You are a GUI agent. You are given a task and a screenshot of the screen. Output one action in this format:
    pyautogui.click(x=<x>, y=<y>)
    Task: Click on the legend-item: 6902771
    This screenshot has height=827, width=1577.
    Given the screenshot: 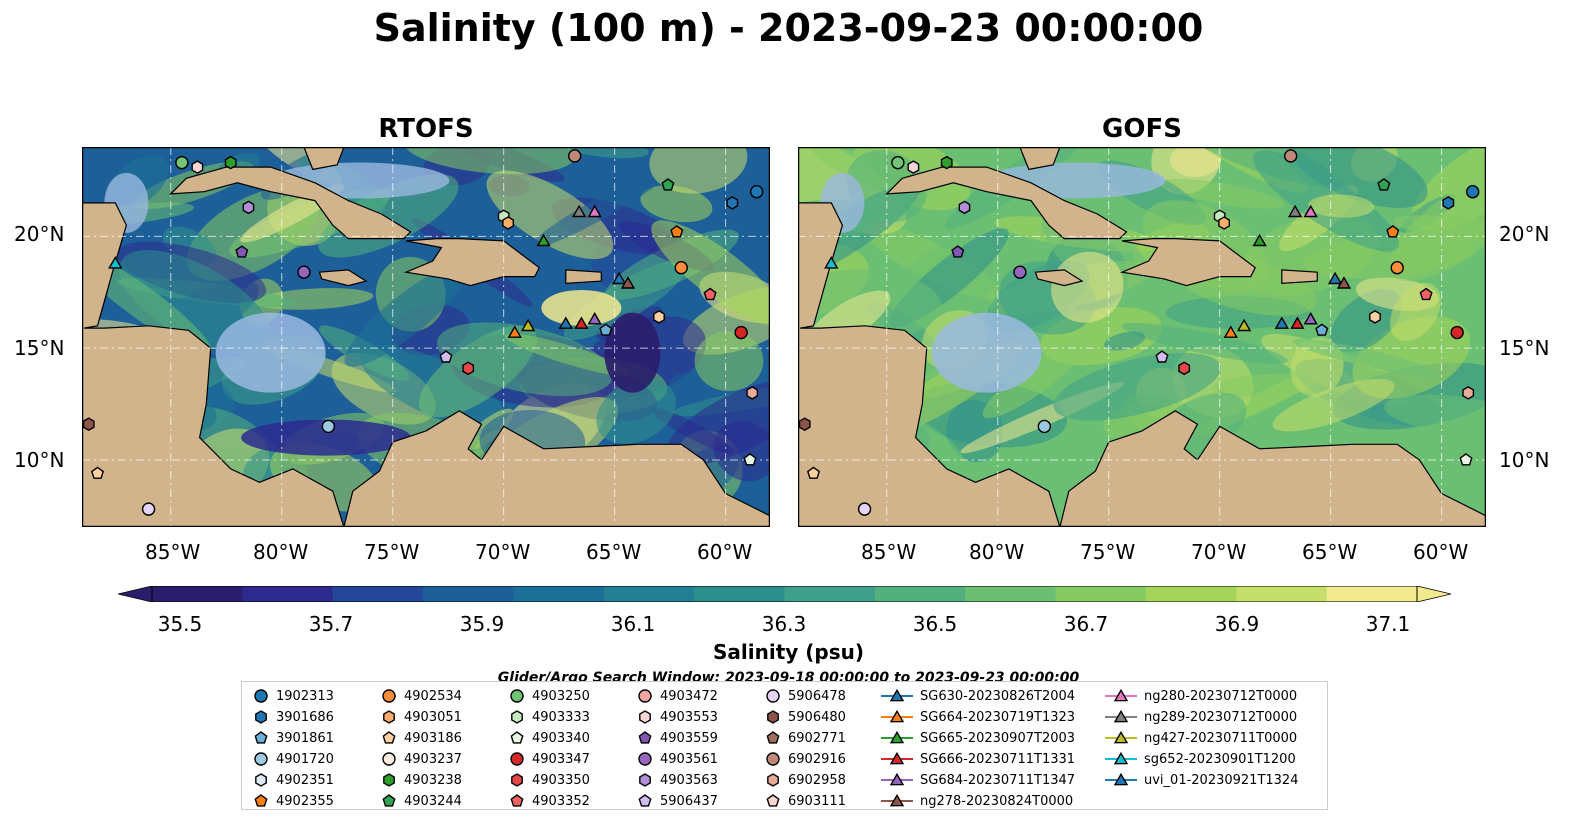 What is the action you would take?
    pyautogui.click(x=805, y=738)
    